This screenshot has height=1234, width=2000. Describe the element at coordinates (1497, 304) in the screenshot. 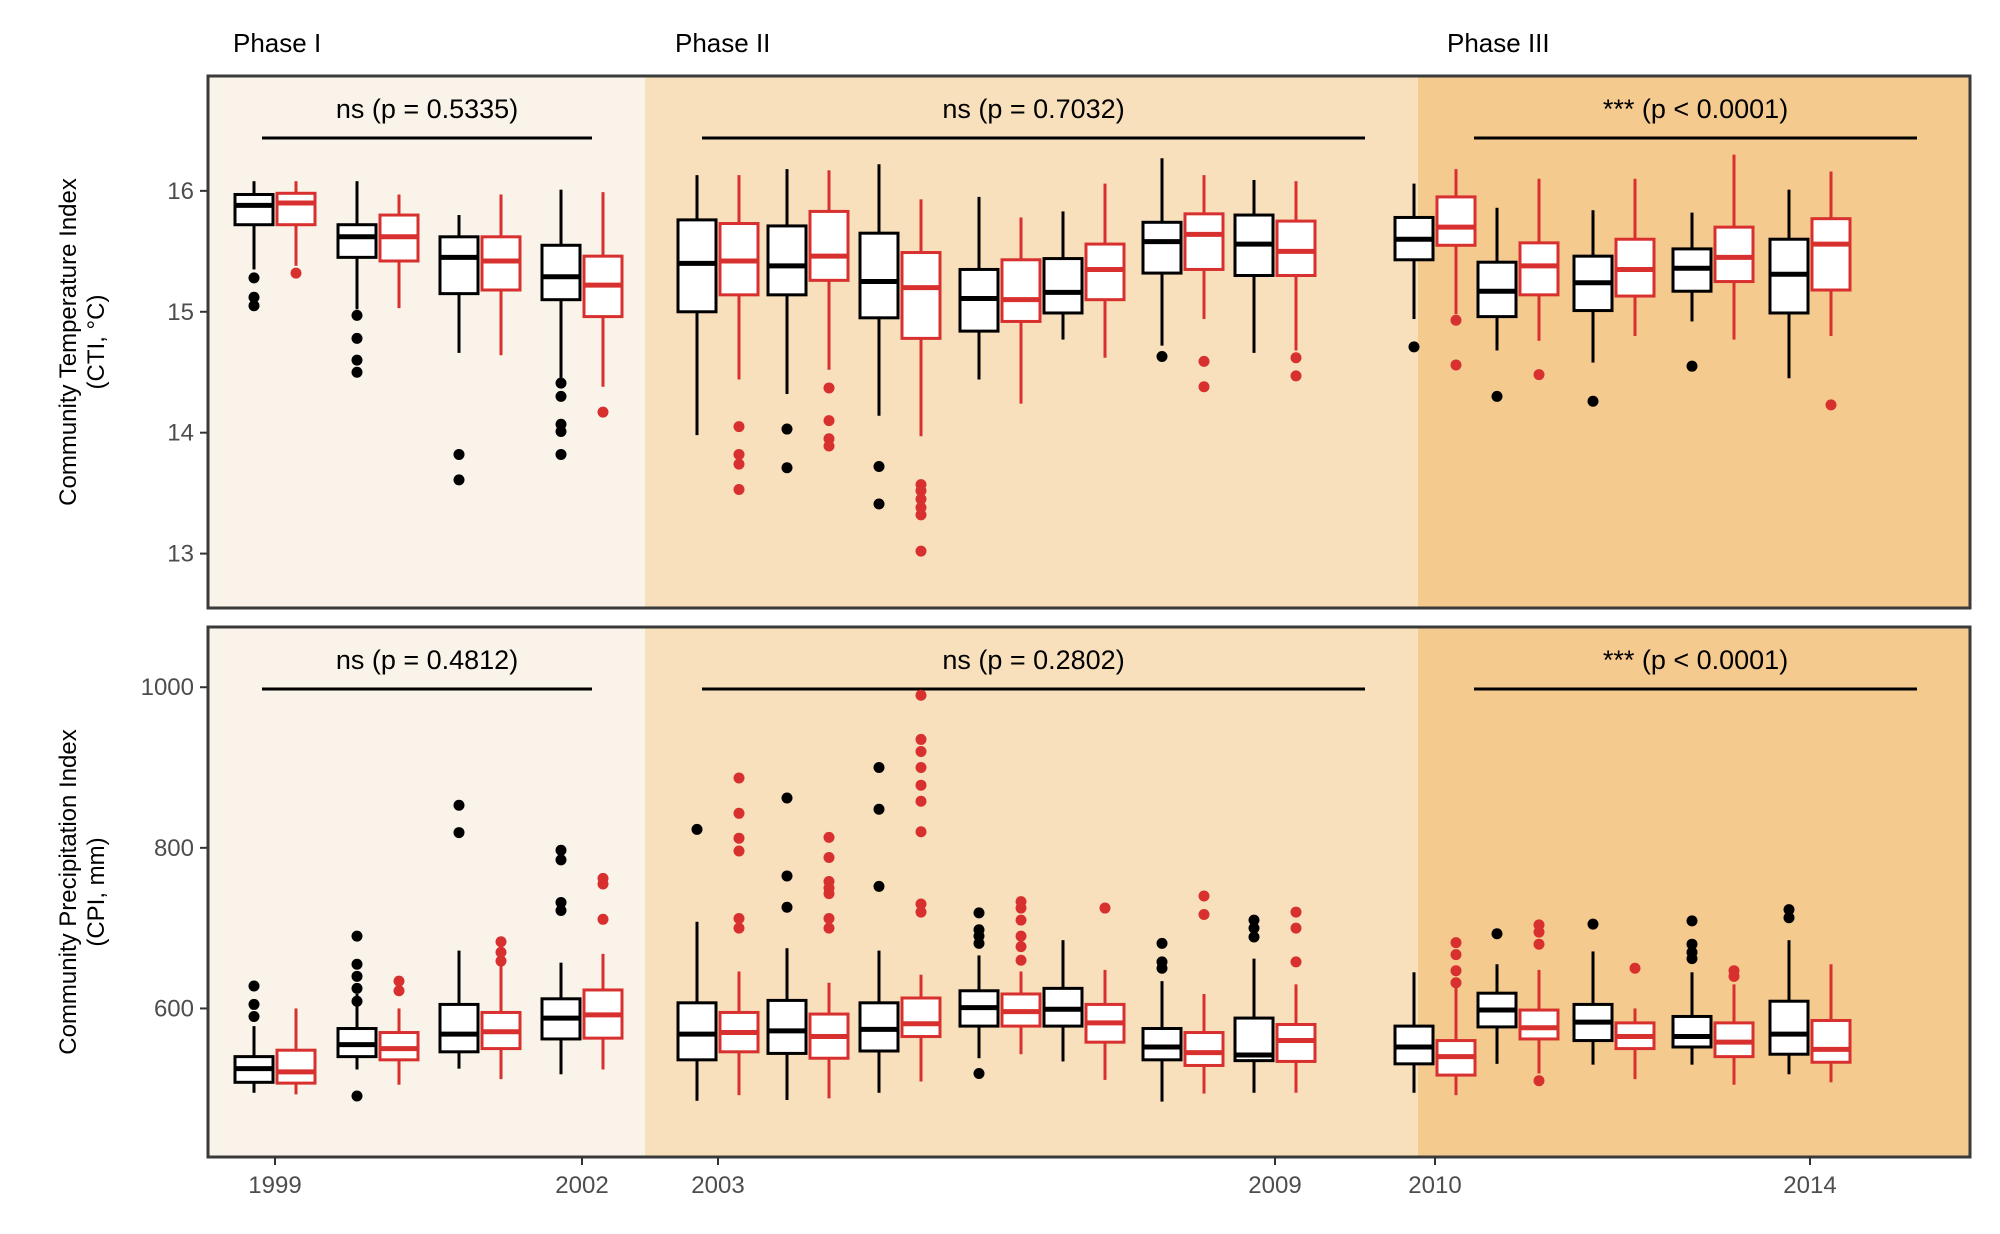

I see `box-black-2011` at that location.